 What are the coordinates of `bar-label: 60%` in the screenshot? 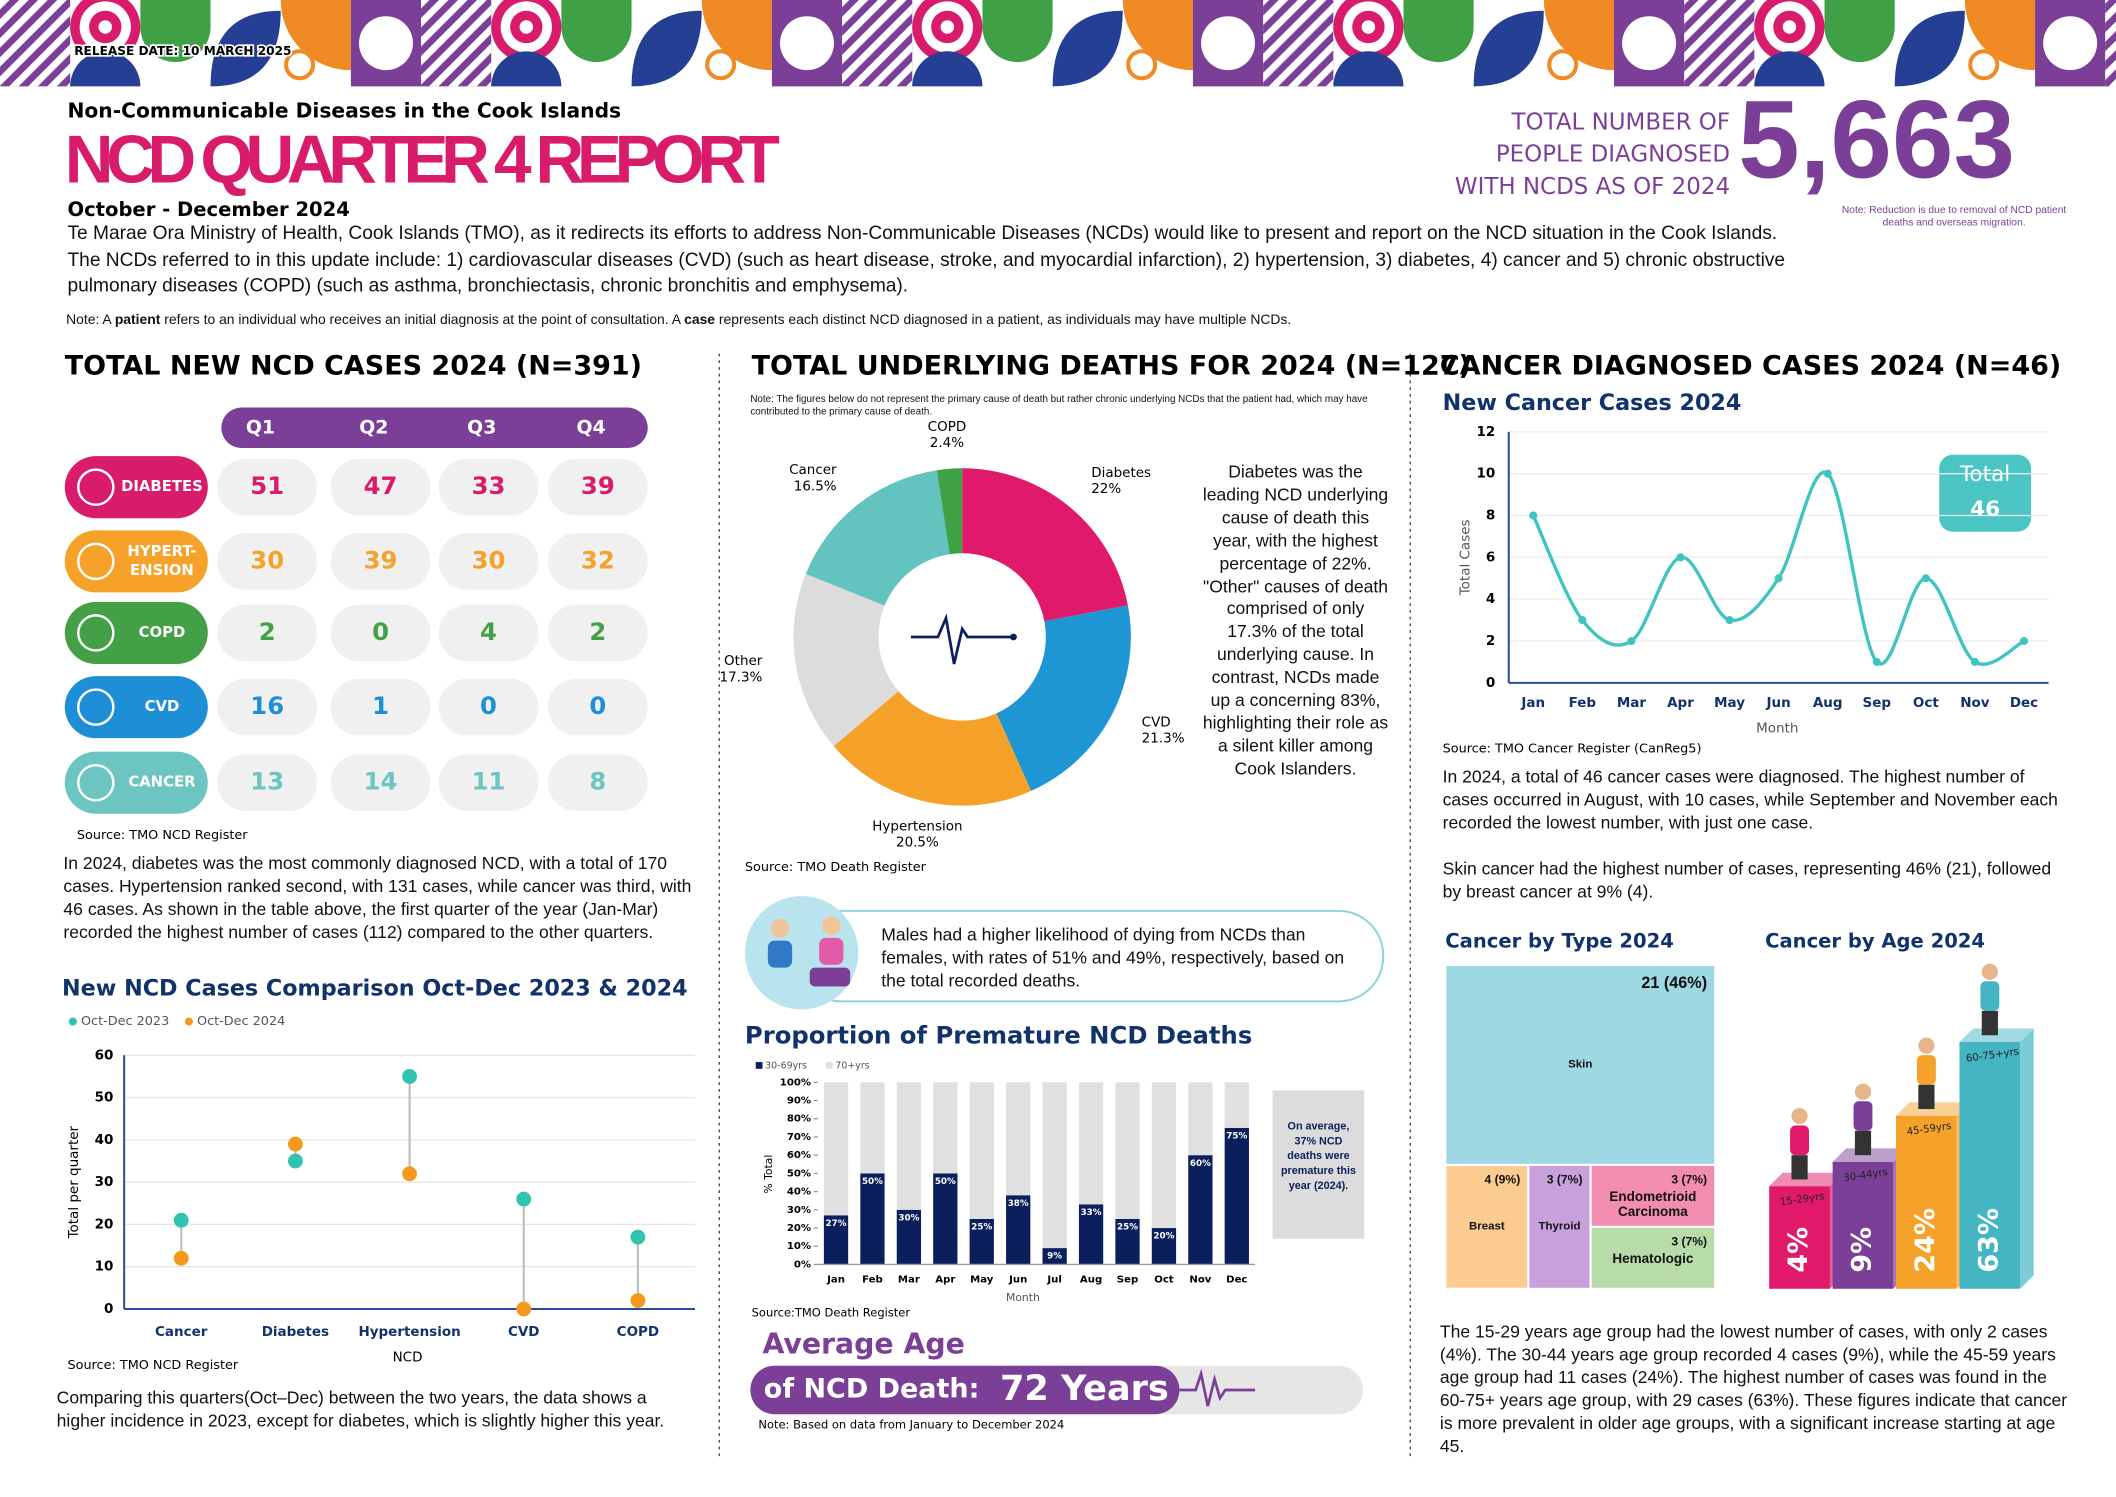 It's located at (1200, 1164).